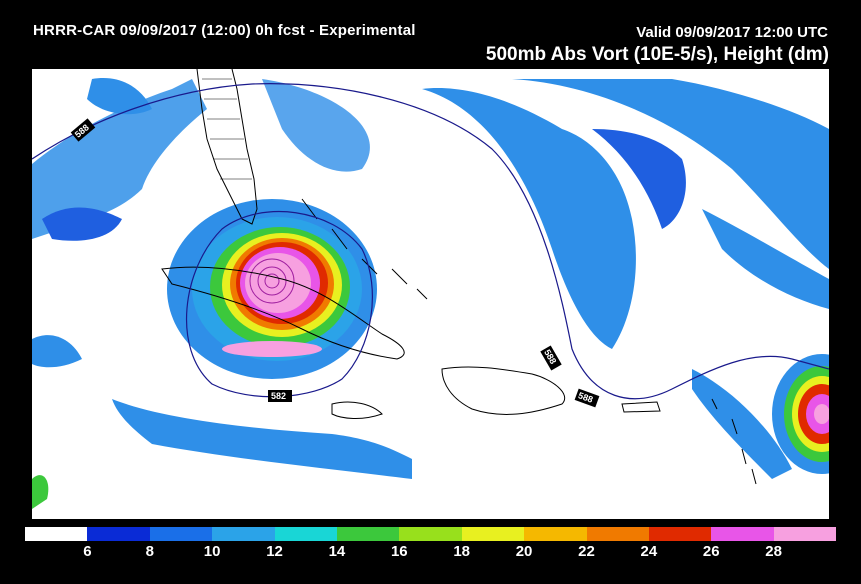  I want to click on colorbar-tick-label: 12, so click(274, 551).